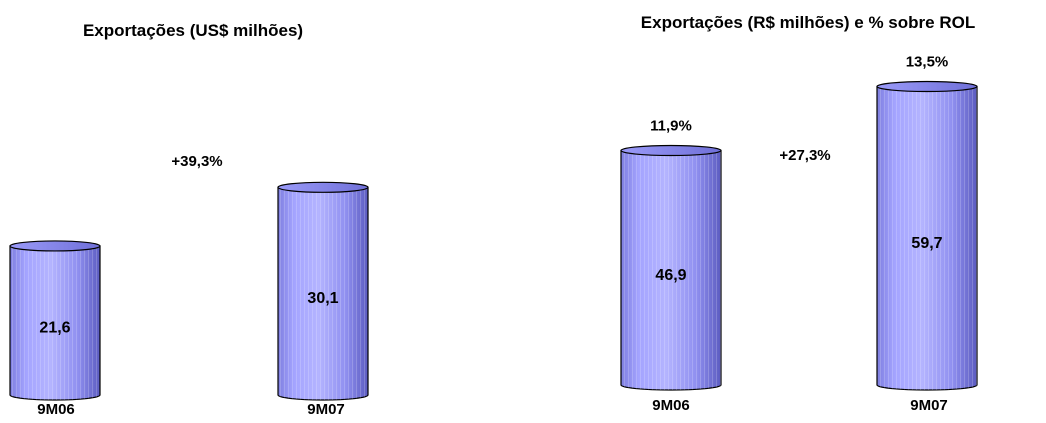  Describe the element at coordinates (671, 126) in the screenshot. I see `rol-percent-label: 11,9%` at that location.